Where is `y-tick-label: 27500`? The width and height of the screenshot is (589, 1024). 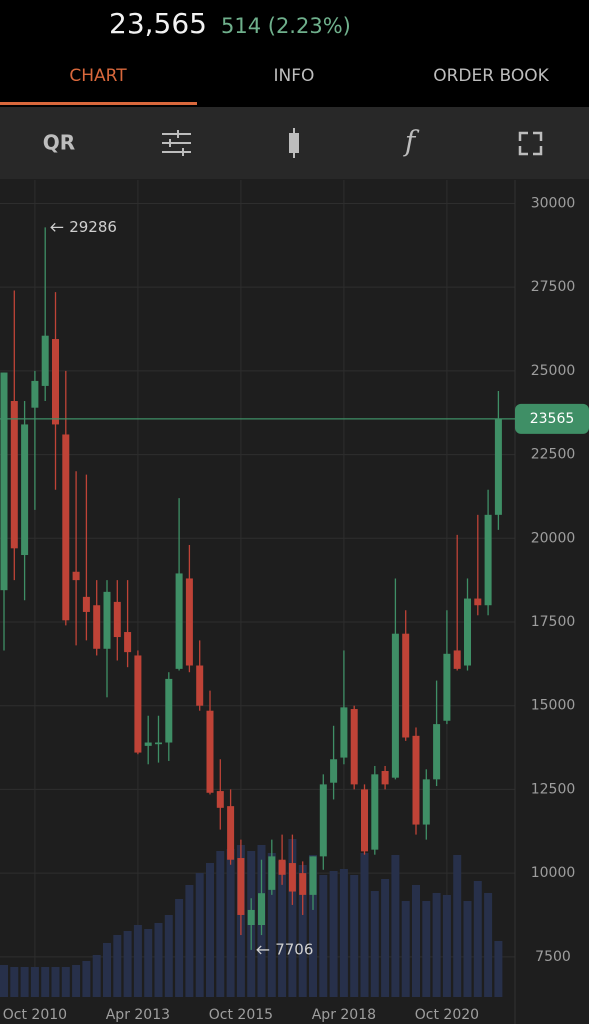
y-tick-label: 27500 is located at coordinates (553, 287).